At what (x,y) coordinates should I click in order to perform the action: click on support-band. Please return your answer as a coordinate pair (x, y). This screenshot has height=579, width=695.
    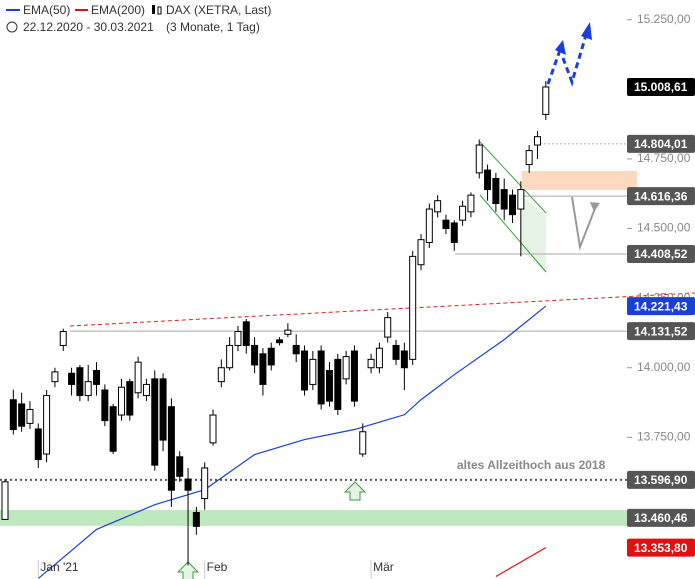
    Looking at the image, I should click on (313, 517).